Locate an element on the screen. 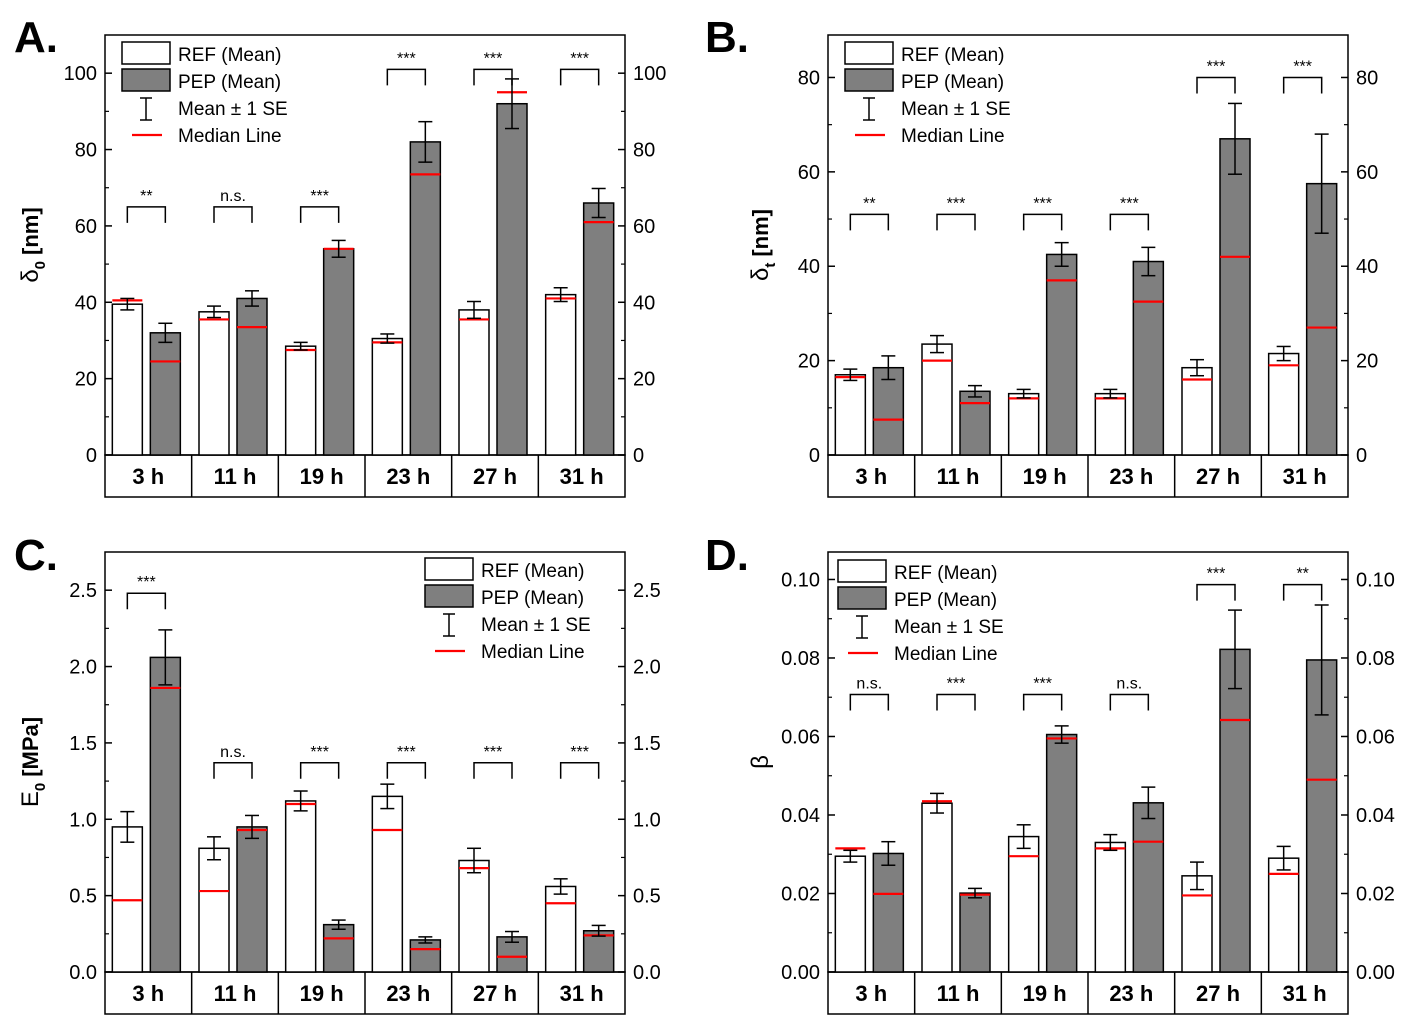 The height and width of the screenshot is (1028, 1413). y-tick-label-right: 0.04 is located at coordinates (1375, 816).